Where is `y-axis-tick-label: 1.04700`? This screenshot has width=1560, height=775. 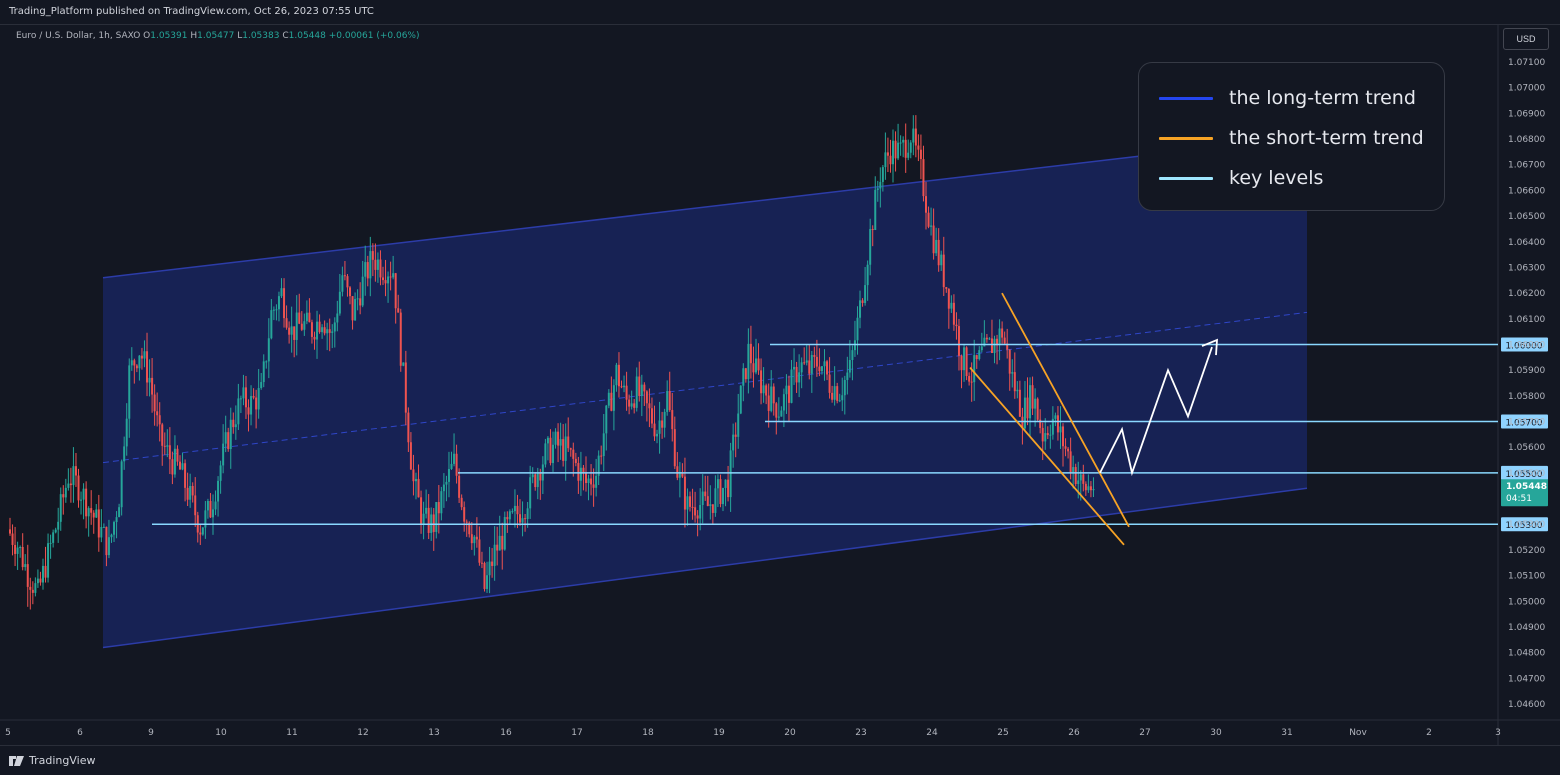 y-axis-tick-label: 1.04700 is located at coordinates (1526, 679).